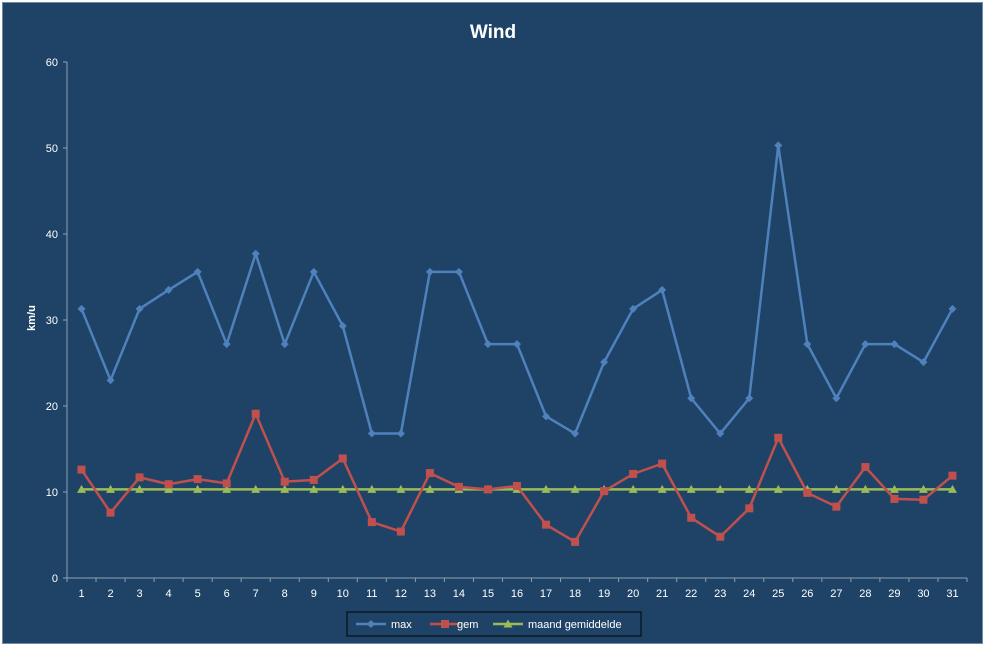 The width and height of the screenshot is (987, 648). What do you see at coordinates (604, 594) in the screenshot?
I see `x-tick-label: 19` at bounding box center [604, 594].